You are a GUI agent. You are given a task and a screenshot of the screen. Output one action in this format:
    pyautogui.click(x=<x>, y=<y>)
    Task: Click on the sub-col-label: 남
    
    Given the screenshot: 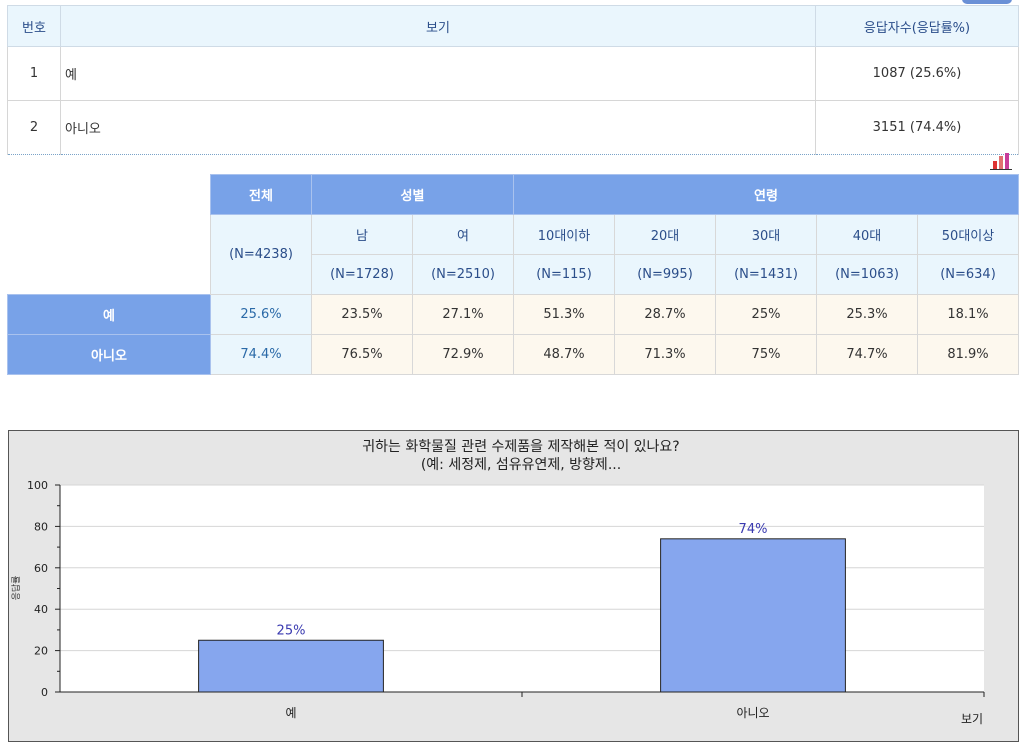 What is the action you would take?
    pyautogui.click(x=362, y=234)
    